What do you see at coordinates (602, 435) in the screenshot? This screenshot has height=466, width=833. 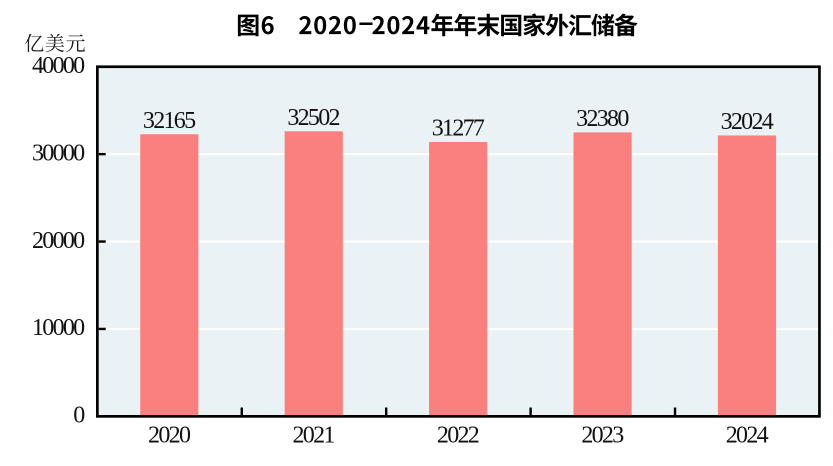 I see `svg-text: 2023` at bounding box center [602, 435].